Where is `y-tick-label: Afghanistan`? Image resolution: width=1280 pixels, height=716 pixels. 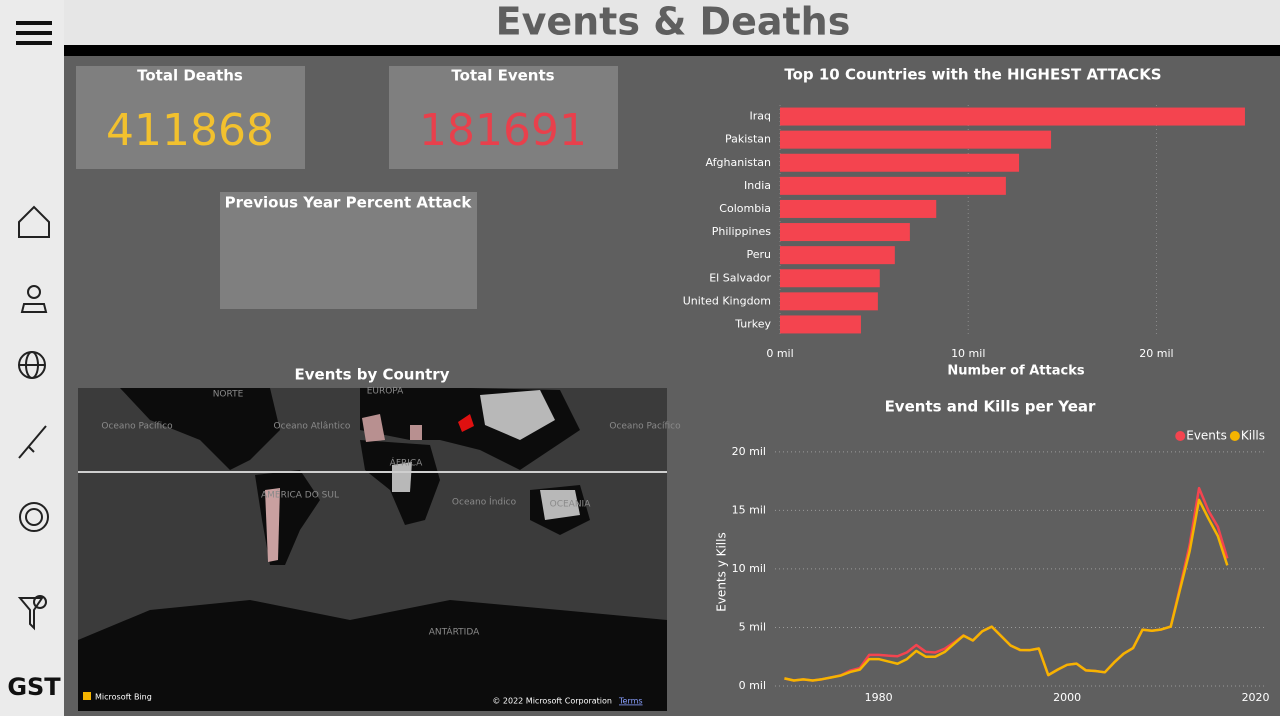
y-tick-label: Afghanistan is located at coordinates (739, 162).